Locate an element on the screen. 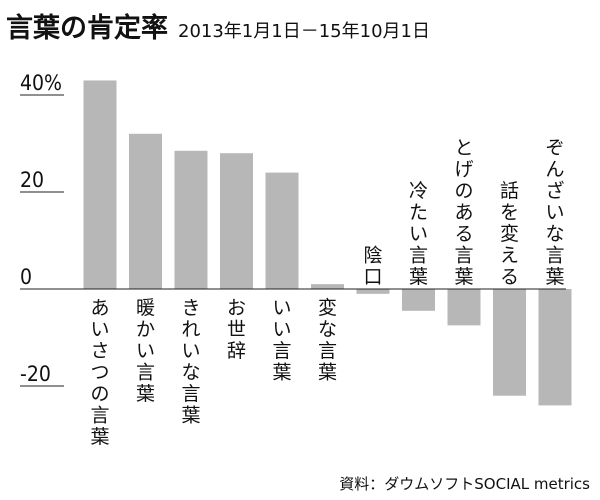  category-label: とげのある言葉 is located at coordinates (463, 212).